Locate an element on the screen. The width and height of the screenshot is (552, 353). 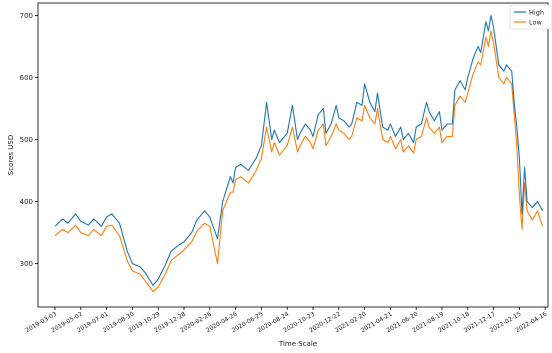
y-tick-label: 300 is located at coordinates (26, 264).